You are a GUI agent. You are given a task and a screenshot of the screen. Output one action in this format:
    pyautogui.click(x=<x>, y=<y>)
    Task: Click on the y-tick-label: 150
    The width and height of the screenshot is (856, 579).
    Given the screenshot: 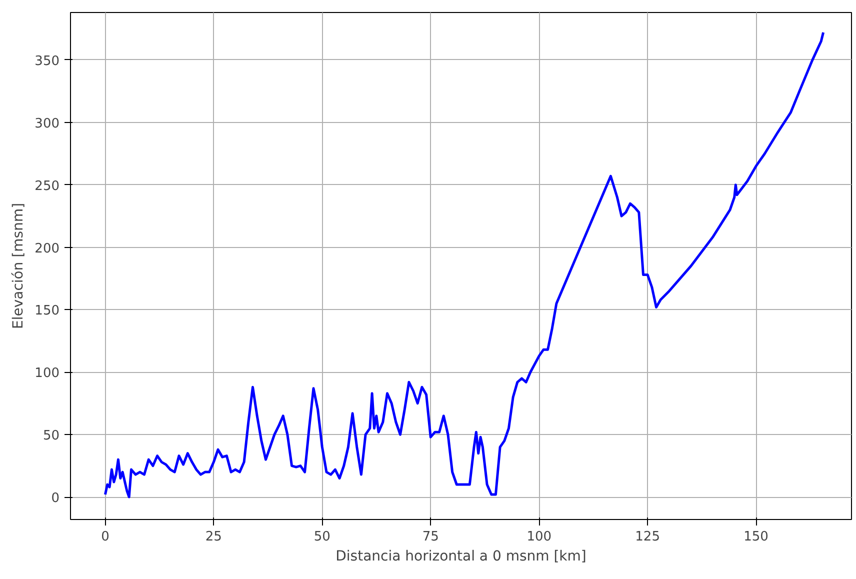 What is the action you would take?
    pyautogui.click(x=47, y=311)
    